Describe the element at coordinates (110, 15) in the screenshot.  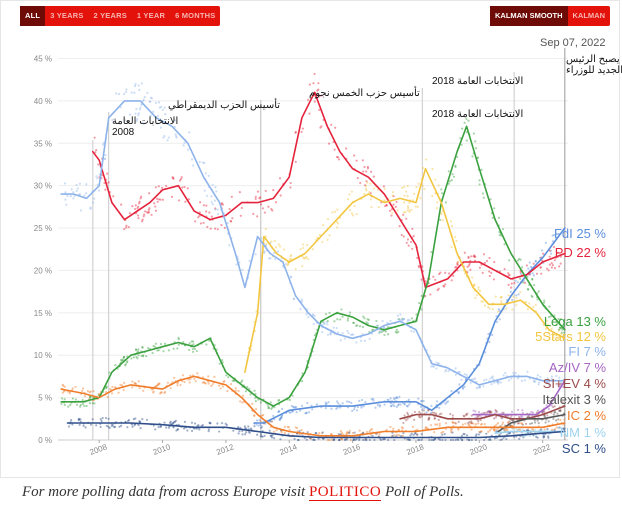
I see `range-2-years-button: 2 YEARS` at that location.